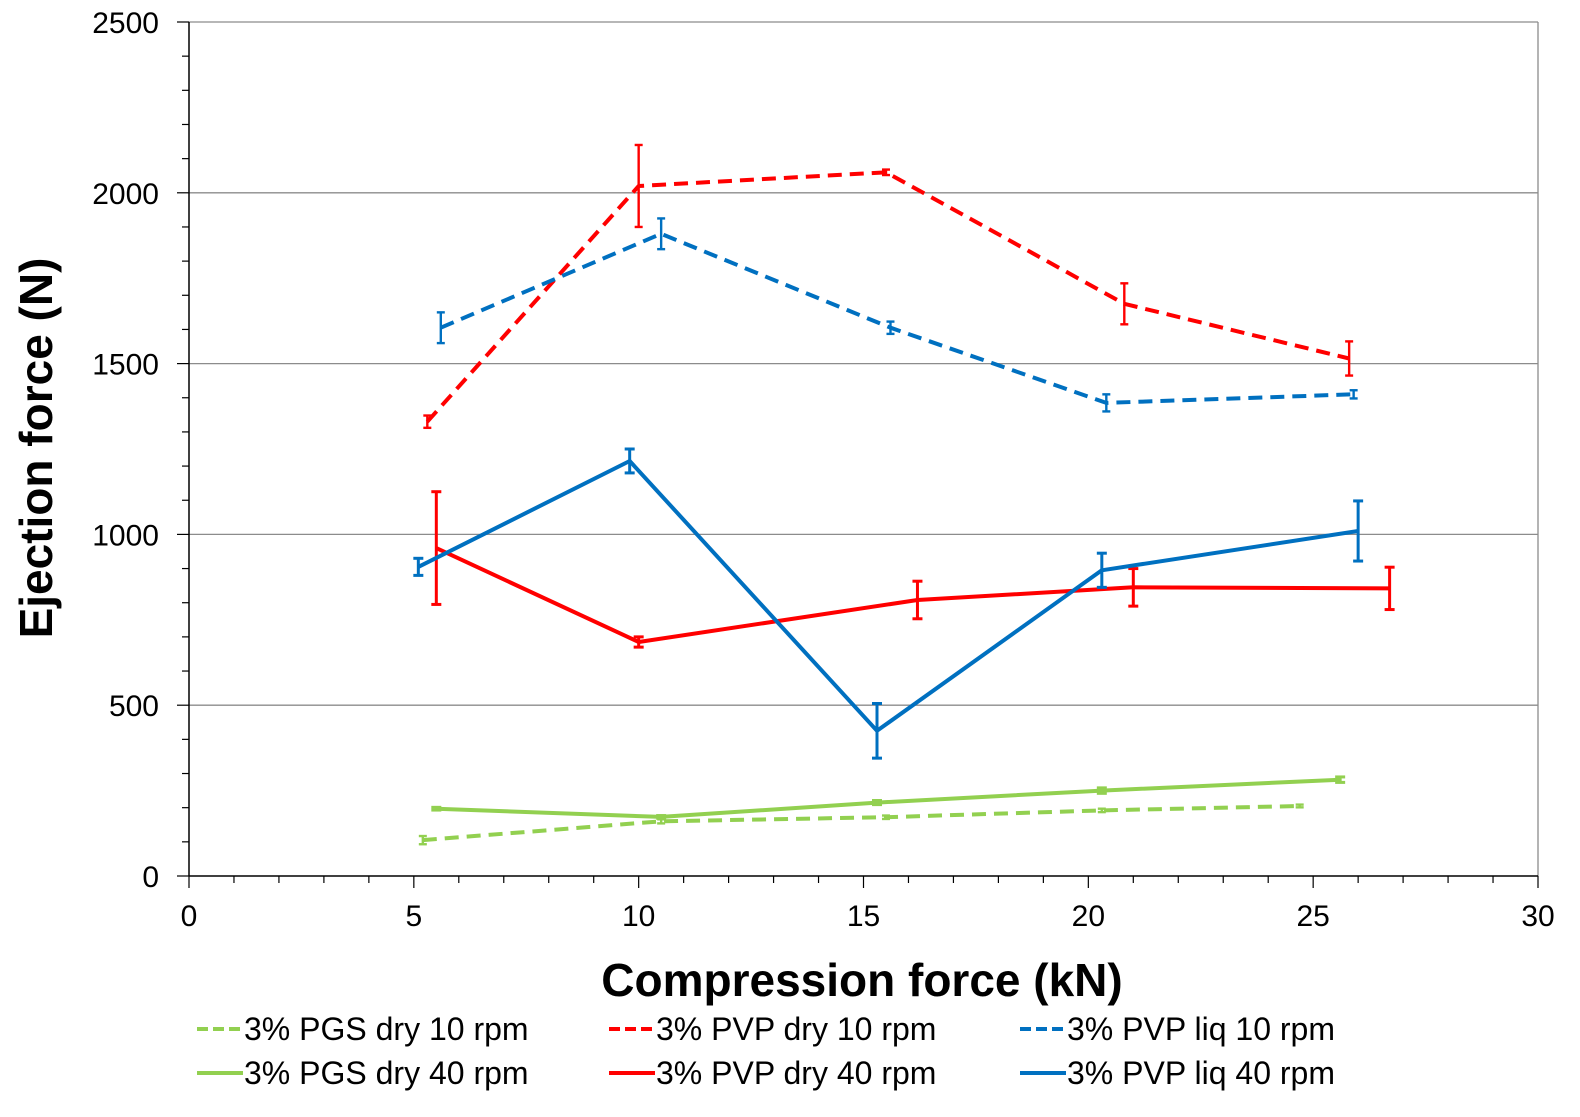 This screenshot has height=1117, width=1580. What do you see at coordinates (125, 23) in the screenshot?
I see `y-tick-label: 2500` at bounding box center [125, 23].